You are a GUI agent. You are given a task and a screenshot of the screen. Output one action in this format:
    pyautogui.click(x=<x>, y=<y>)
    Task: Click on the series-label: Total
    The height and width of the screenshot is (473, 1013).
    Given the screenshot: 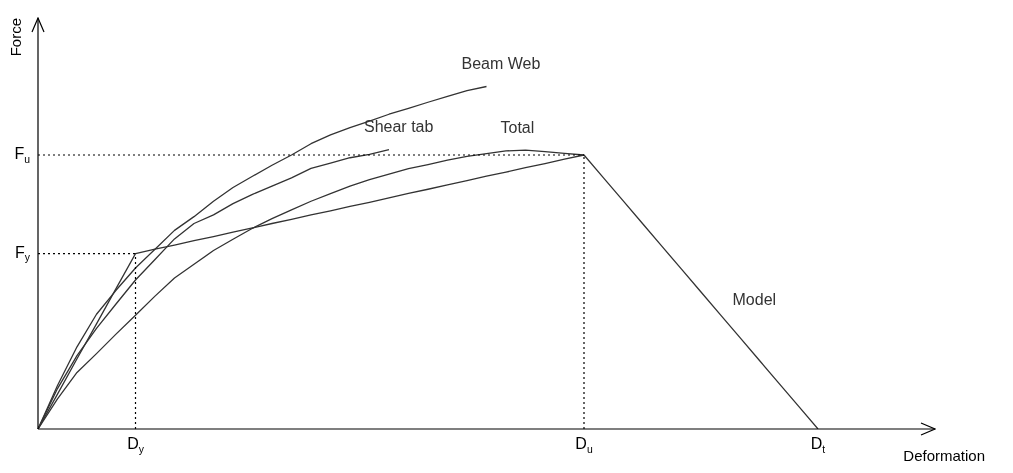 What is the action you would take?
    pyautogui.click(x=517, y=127)
    